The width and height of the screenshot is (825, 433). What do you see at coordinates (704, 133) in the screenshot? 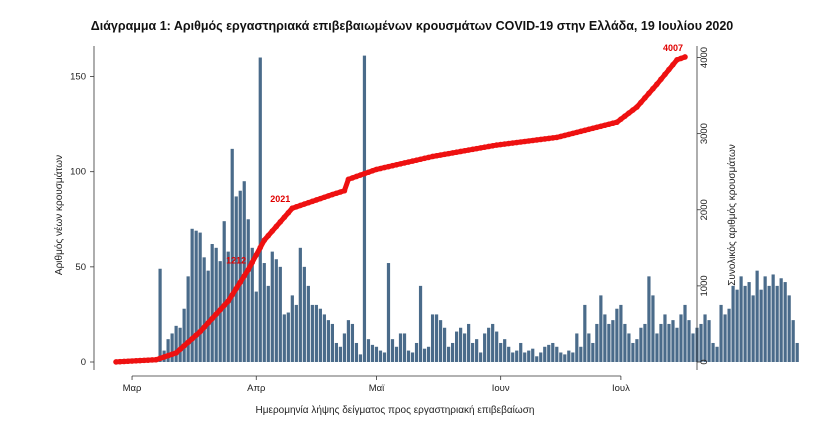
I see `y-right-tick-label: 3000` at bounding box center [704, 133].